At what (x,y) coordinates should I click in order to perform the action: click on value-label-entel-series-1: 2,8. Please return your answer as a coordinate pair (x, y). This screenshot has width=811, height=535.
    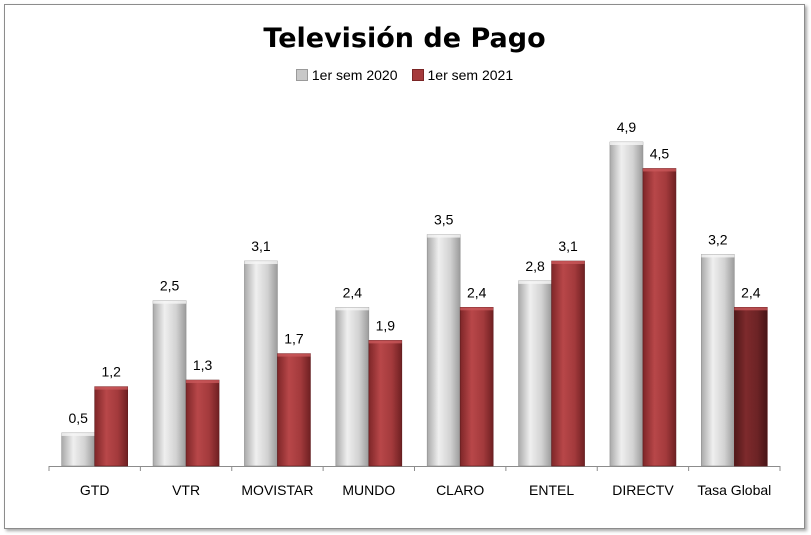
    Looking at the image, I should click on (535, 266).